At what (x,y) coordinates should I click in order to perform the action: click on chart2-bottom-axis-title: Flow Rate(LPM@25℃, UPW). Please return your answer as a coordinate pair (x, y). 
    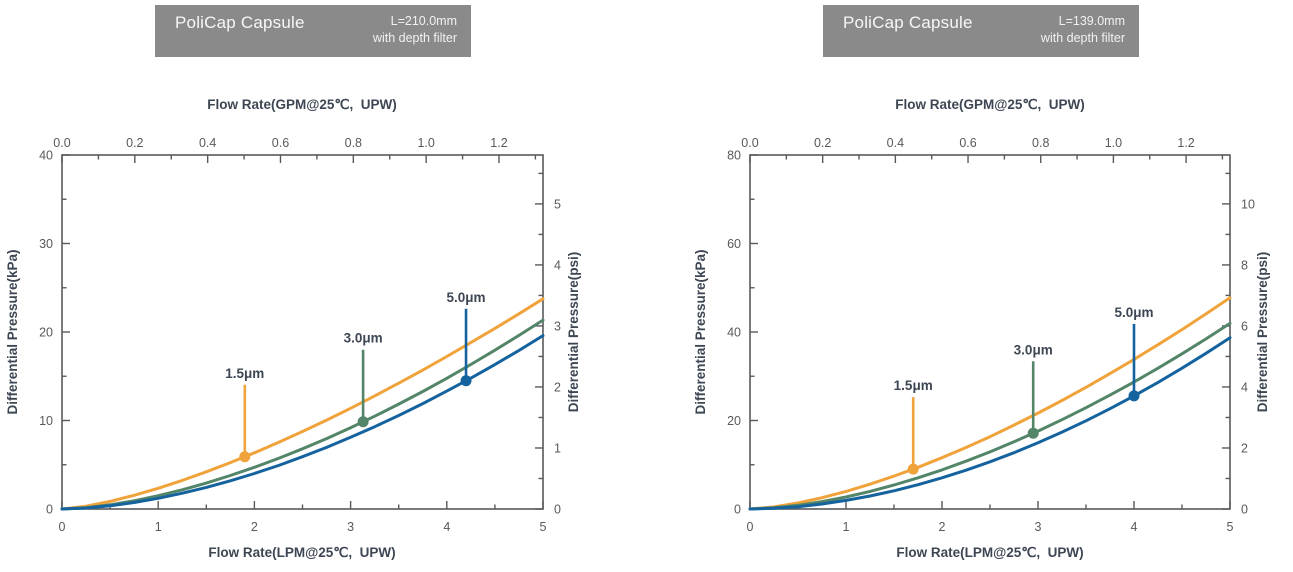
    Looking at the image, I should click on (990, 552).